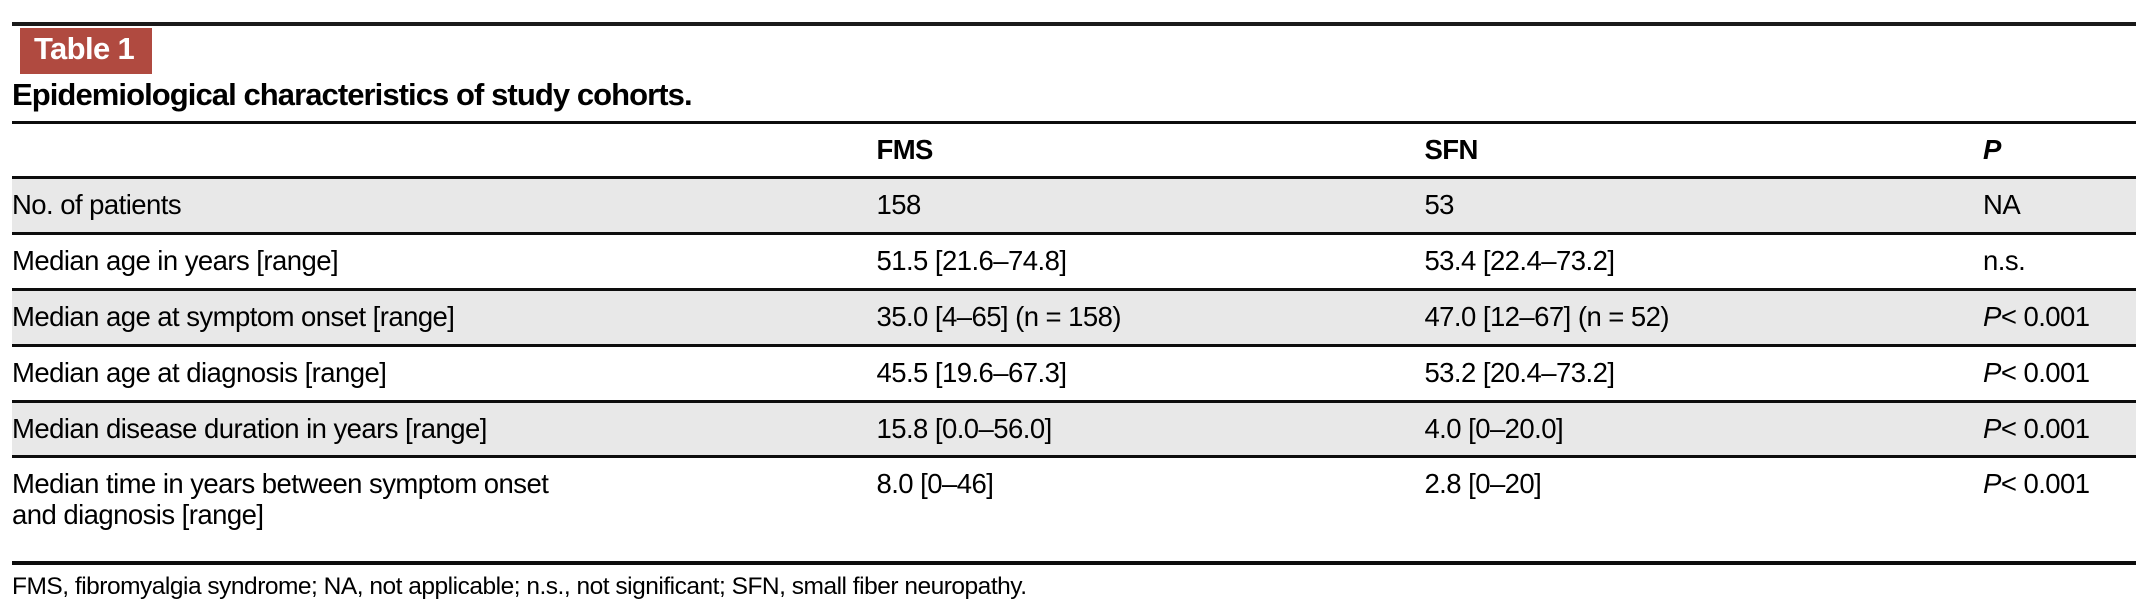  I want to click on row-label: Median age at symptom onset [range], so click(233, 317).